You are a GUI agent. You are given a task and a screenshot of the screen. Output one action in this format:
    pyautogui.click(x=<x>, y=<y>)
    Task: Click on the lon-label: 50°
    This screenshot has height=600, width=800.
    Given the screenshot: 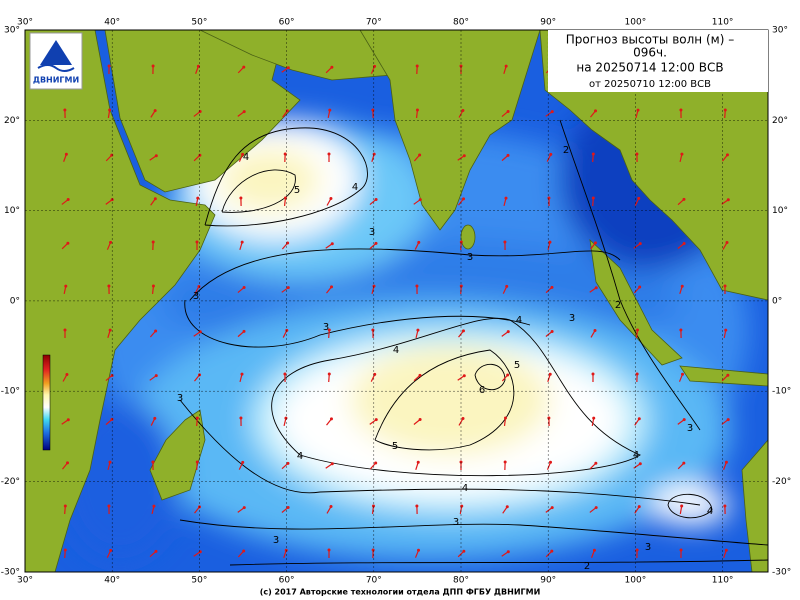 What is the action you would take?
    pyautogui.click(x=199, y=581)
    